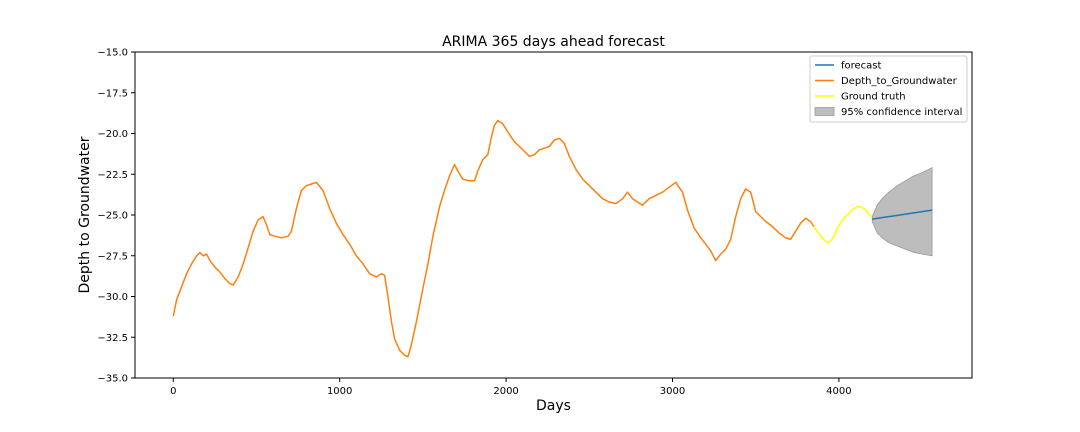  I want to click on y-tick-label: −27.5, so click(112, 256).